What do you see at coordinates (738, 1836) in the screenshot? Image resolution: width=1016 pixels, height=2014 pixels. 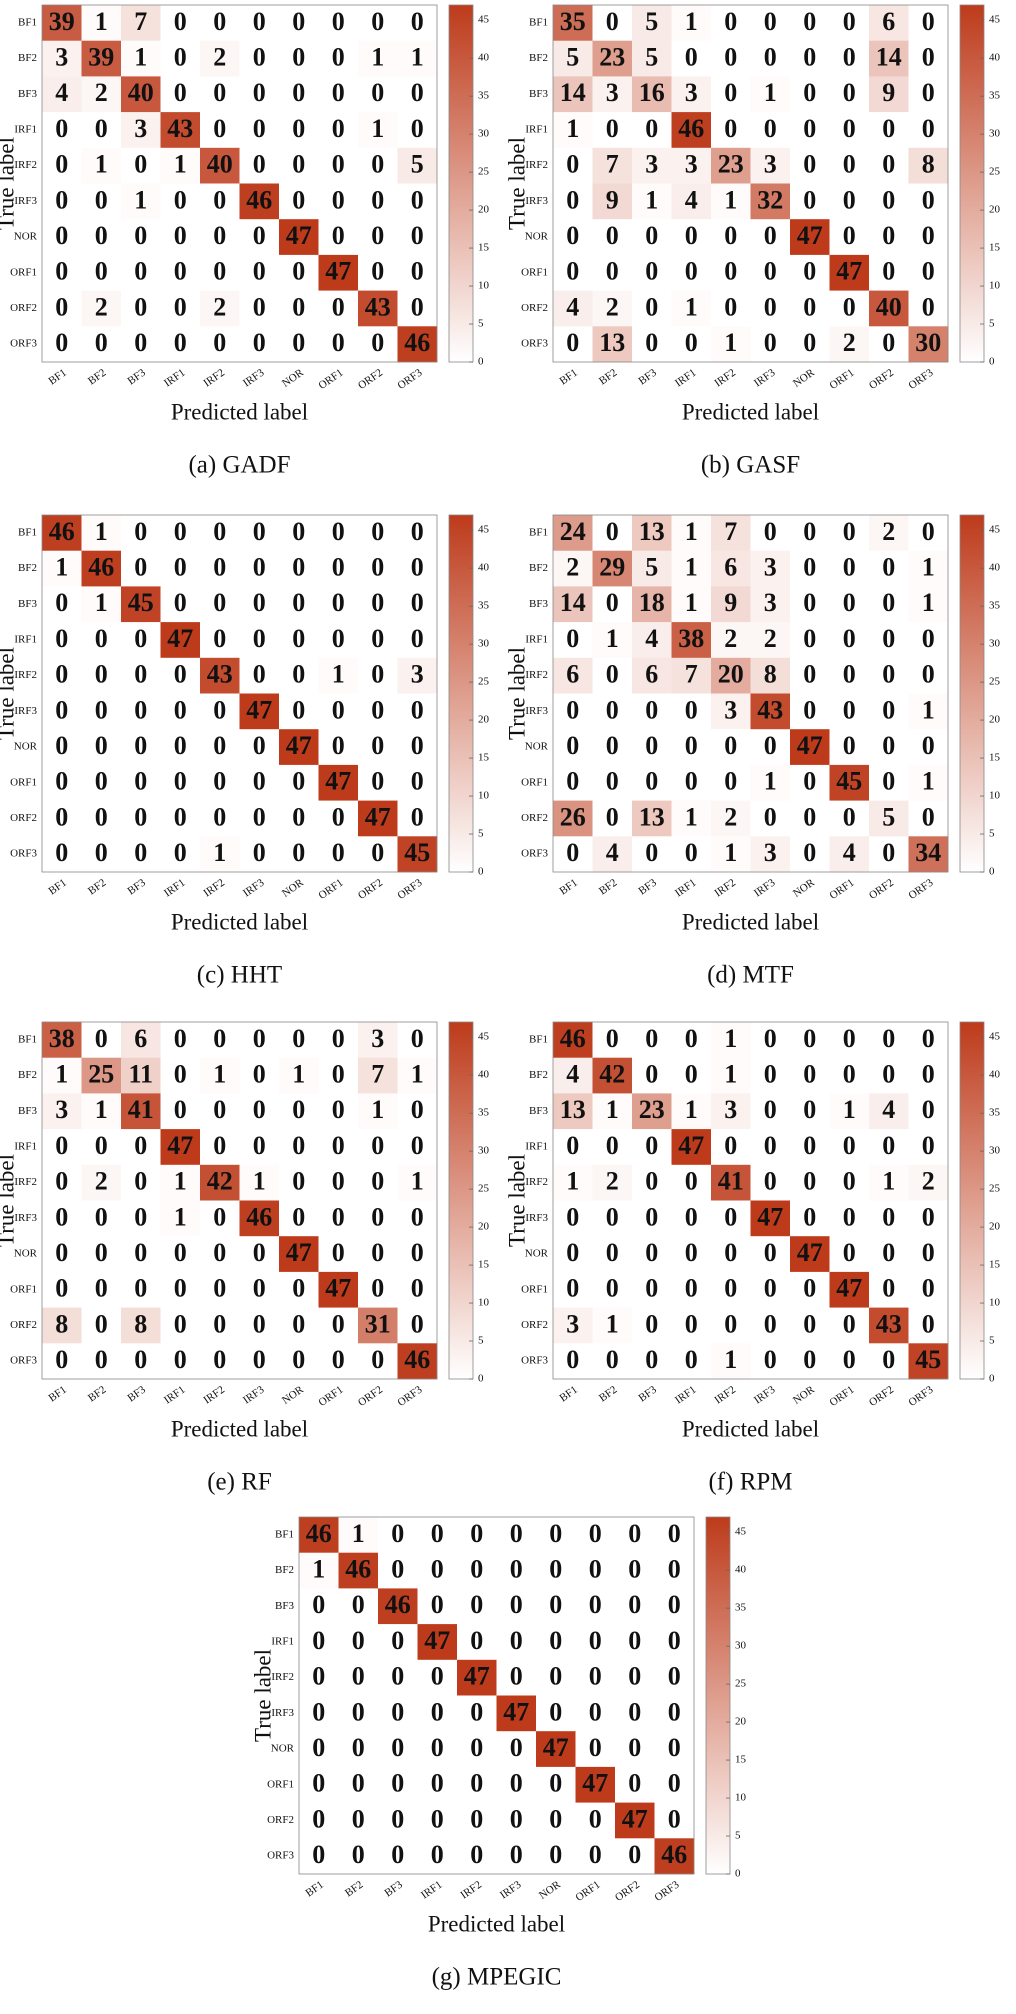 I see `colorbar-tick-label: 5` at bounding box center [738, 1836].